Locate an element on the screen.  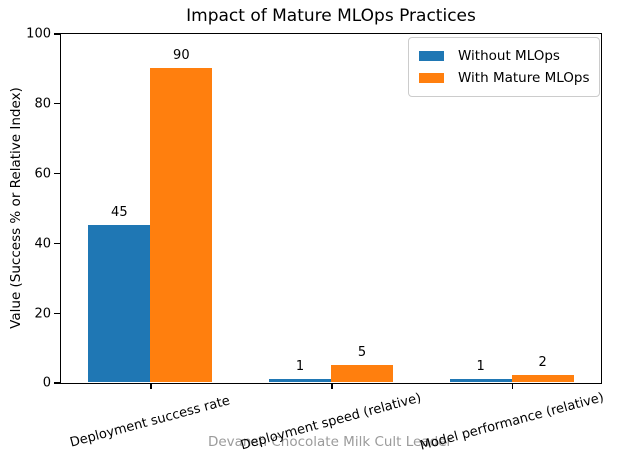
chart-title: Impact of Mature MLOps Practices is located at coordinates (331, 16).